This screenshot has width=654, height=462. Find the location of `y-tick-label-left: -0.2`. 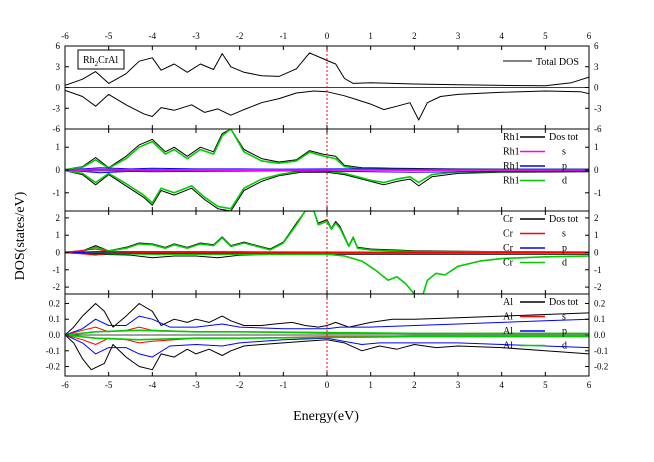

y-tick-label-left: -0.2 is located at coordinates (53, 367).